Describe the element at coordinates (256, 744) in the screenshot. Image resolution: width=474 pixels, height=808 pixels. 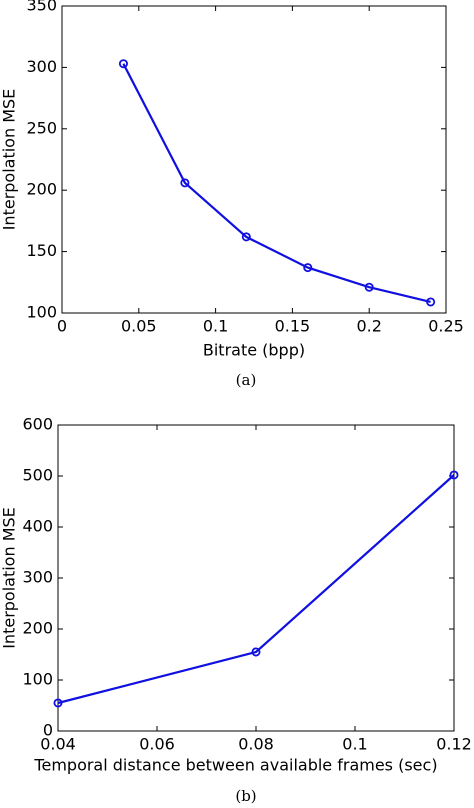
I see `x-tick-label: 0.08` at that location.